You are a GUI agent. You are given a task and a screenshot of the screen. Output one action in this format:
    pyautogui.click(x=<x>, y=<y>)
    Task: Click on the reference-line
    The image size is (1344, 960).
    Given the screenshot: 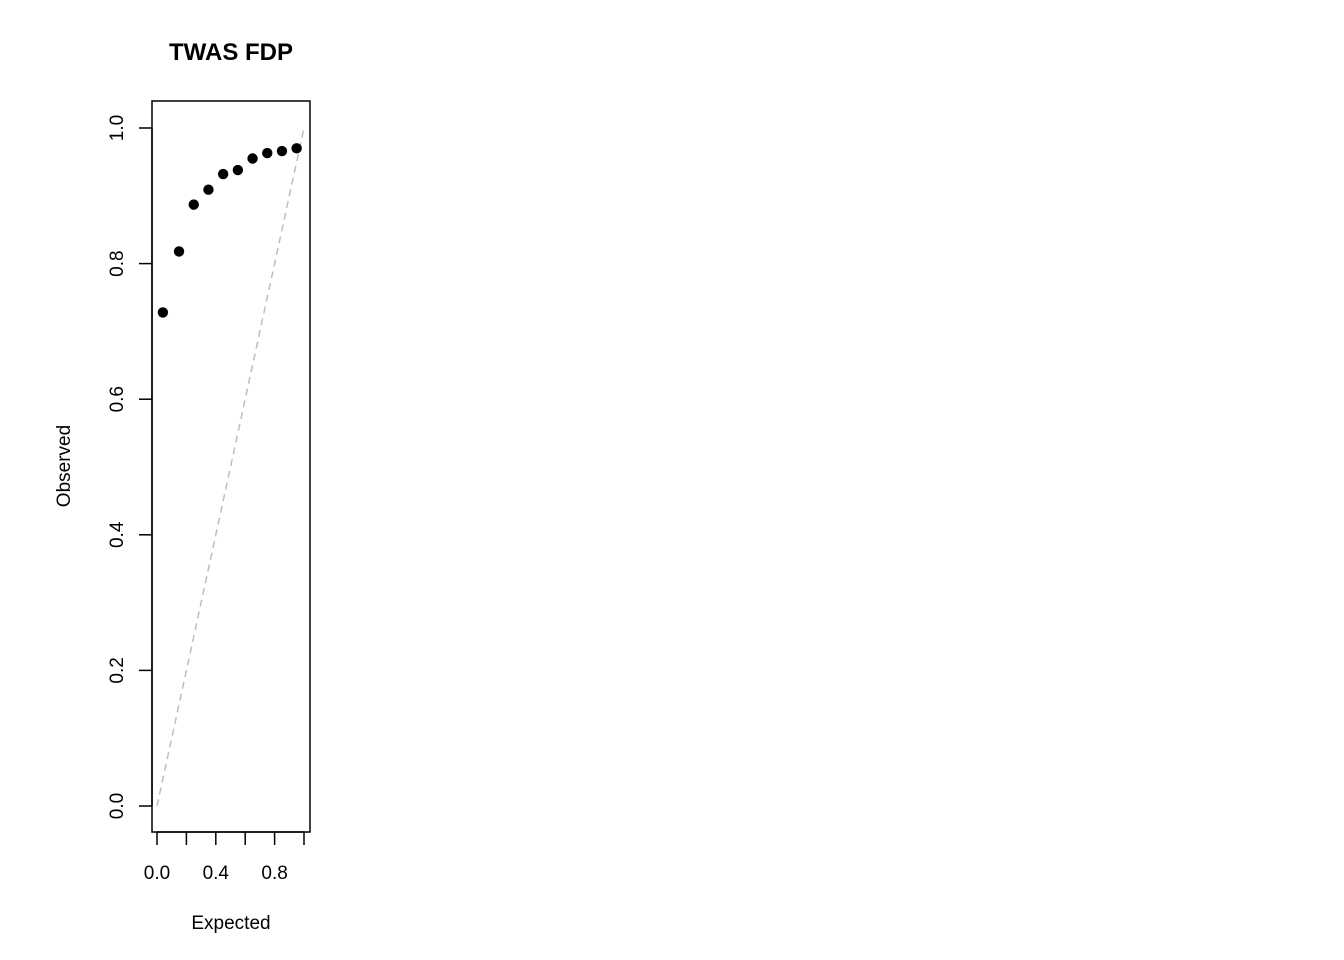 What is the action you would take?
    pyautogui.click(x=230, y=467)
    